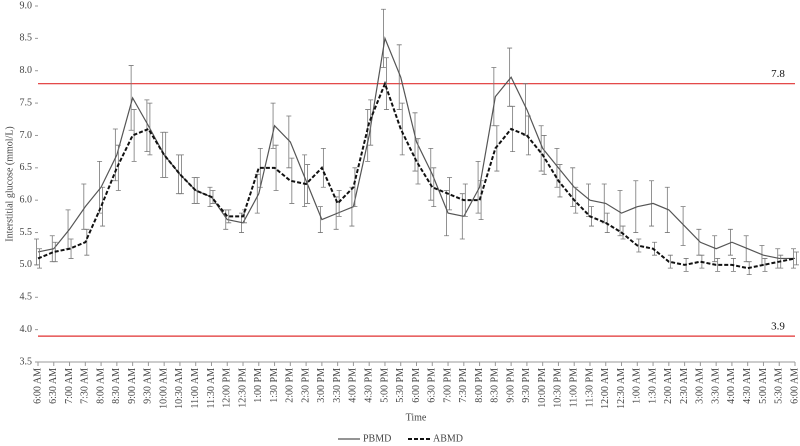  I want to click on x-tick-label: 2:00 PM, so click(290, 385).